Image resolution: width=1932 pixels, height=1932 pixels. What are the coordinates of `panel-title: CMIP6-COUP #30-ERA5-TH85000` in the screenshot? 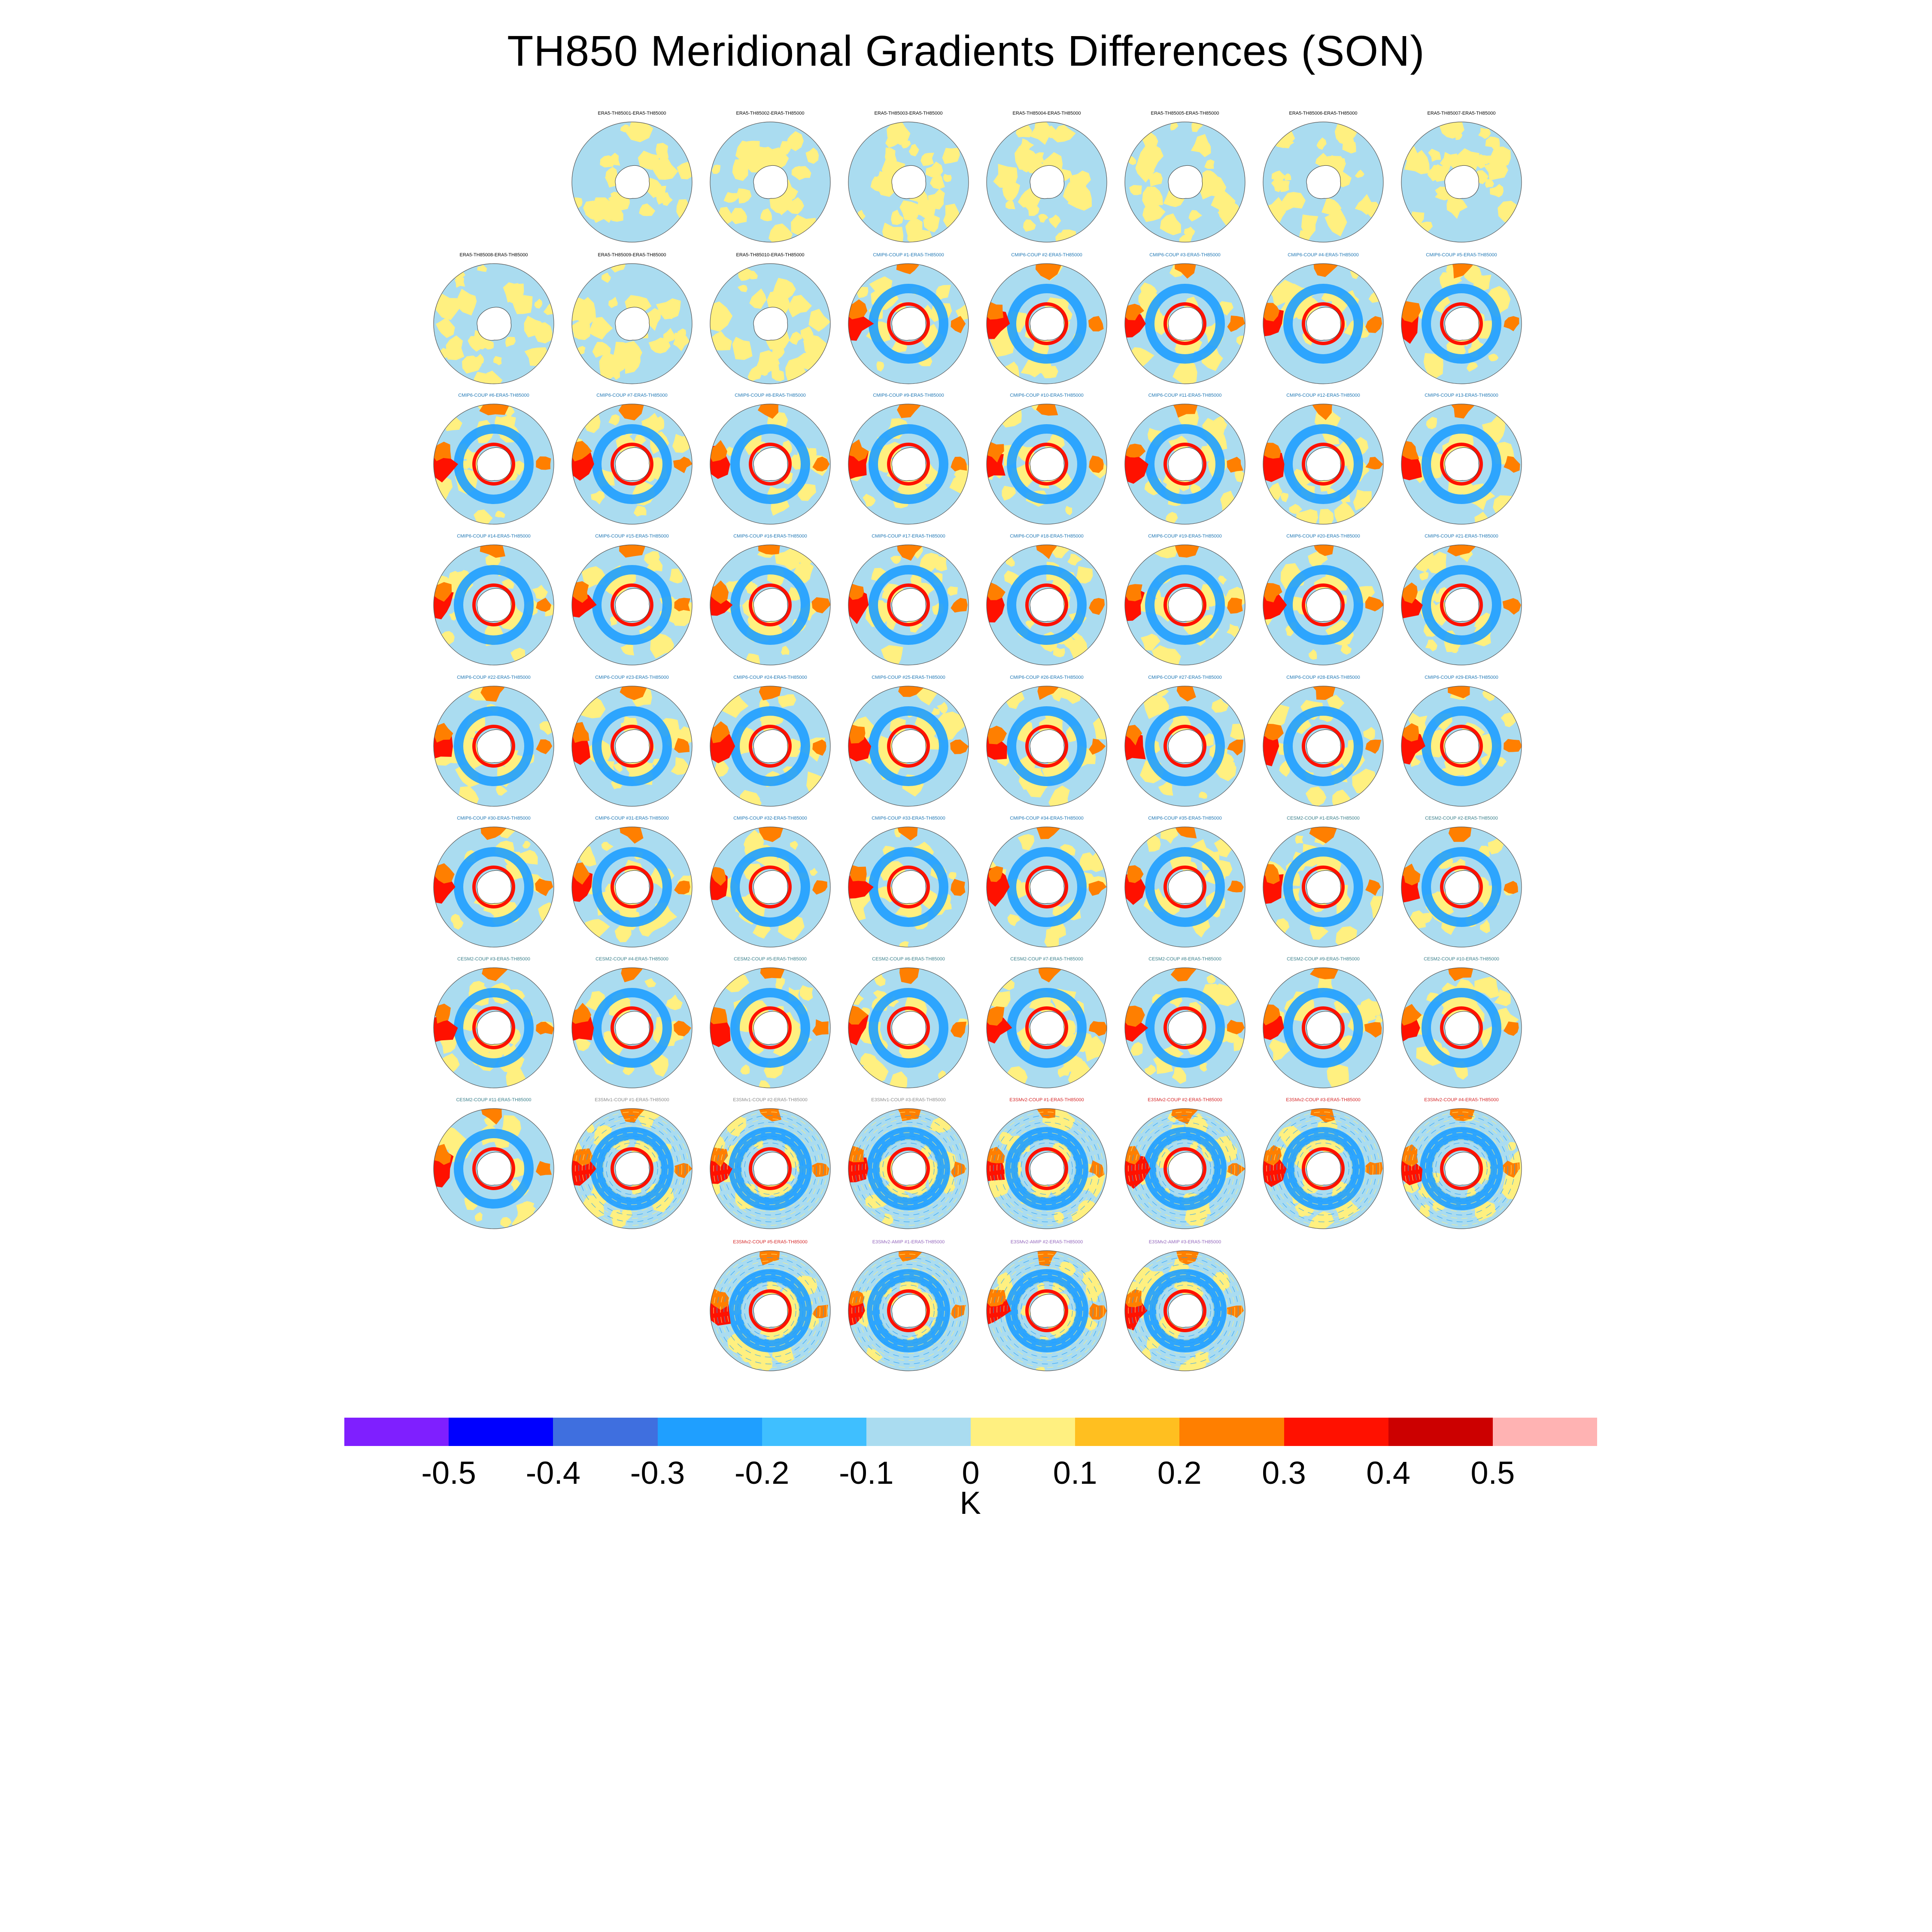 It's located at (494, 819).